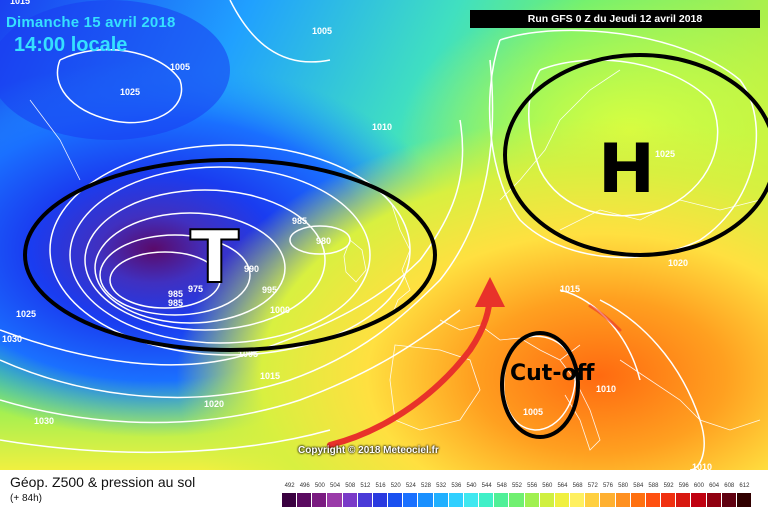 The height and width of the screenshot is (512, 768). I want to click on isobar-label: 1000, so click(280, 310).